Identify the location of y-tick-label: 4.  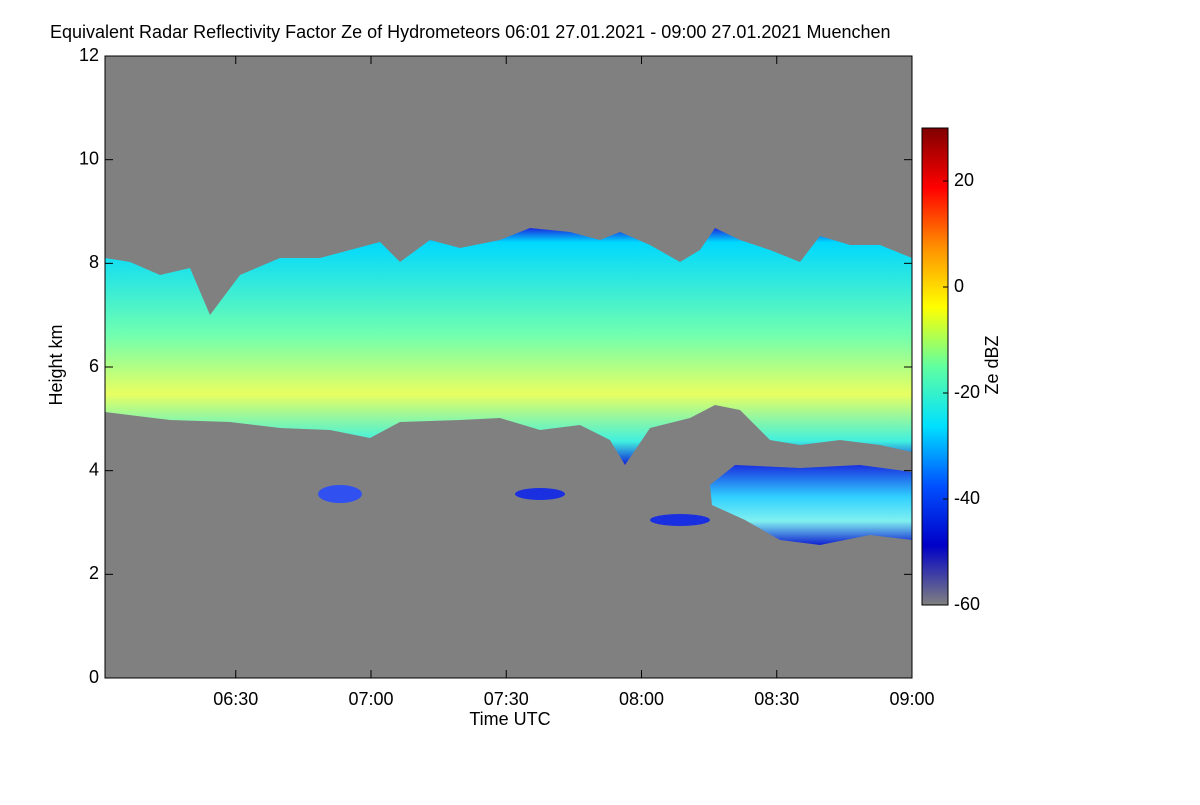
(94, 469).